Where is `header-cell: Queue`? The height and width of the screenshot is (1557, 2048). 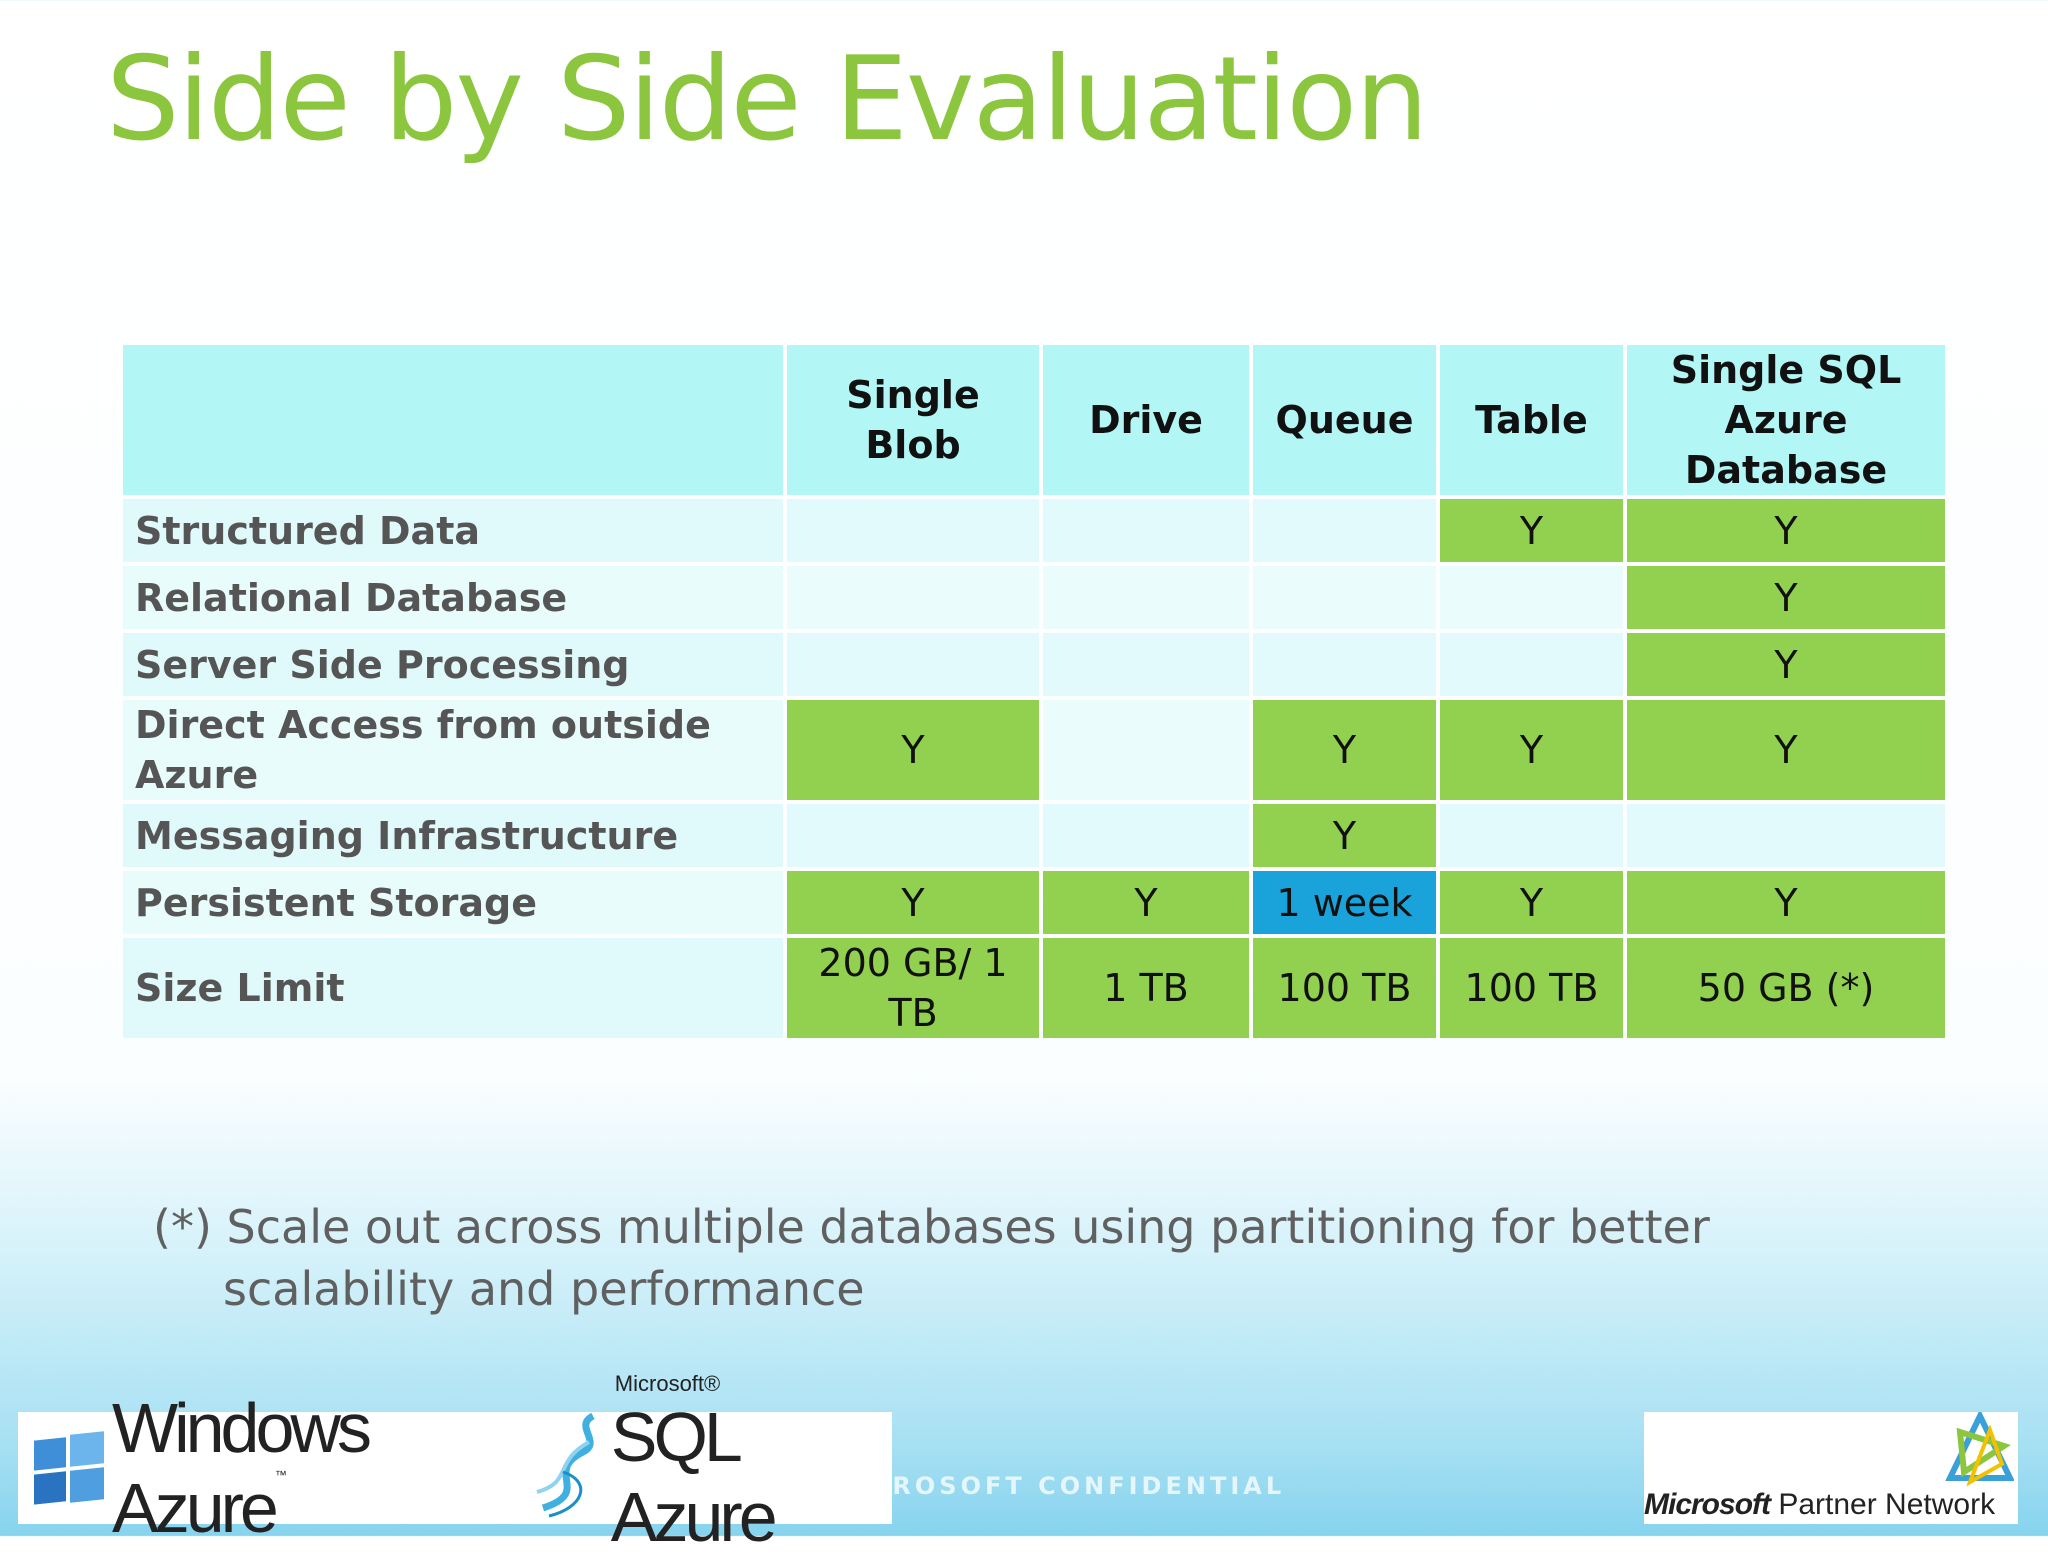 header-cell: Queue is located at coordinates (1344, 420).